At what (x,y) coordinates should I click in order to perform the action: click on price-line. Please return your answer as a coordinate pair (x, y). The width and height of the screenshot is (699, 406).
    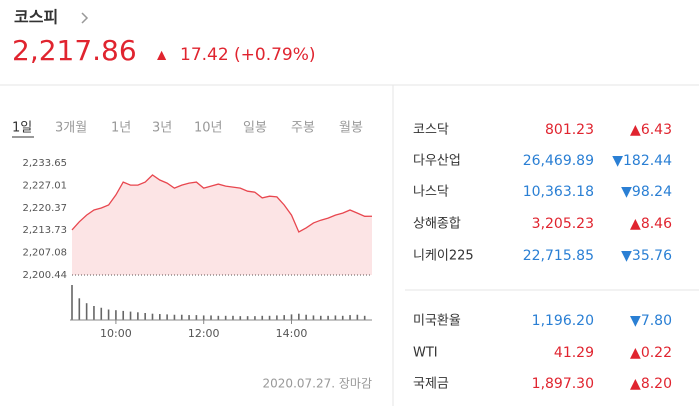
    Looking at the image, I should click on (222, 203).